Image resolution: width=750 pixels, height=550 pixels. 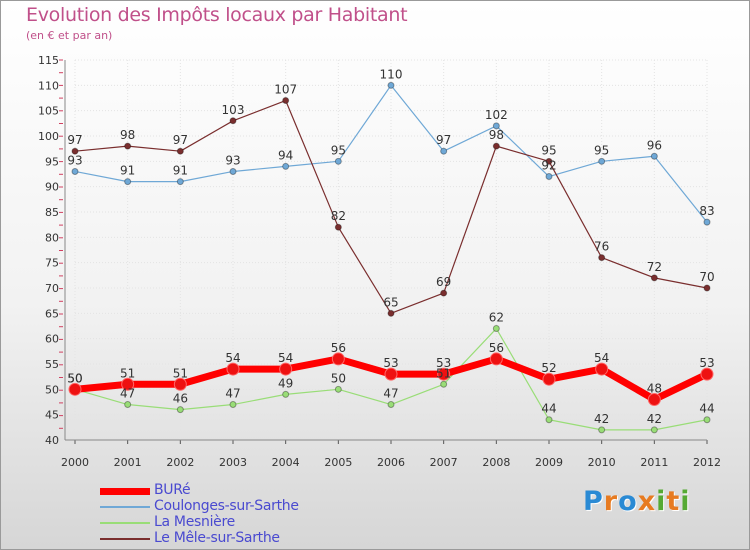 What do you see at coordinates (52, 263) in the screenshot?
I see `y-tick-label: 75` at bounding box center [52, 263].